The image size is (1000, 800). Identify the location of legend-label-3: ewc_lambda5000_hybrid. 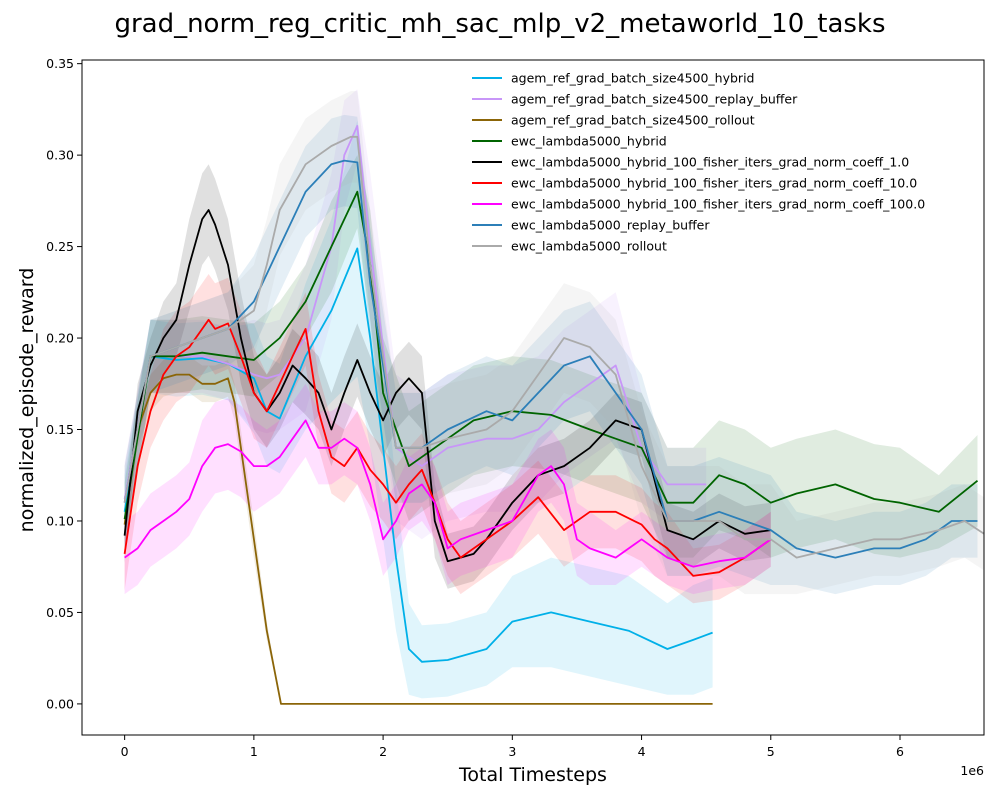
(589, 141).